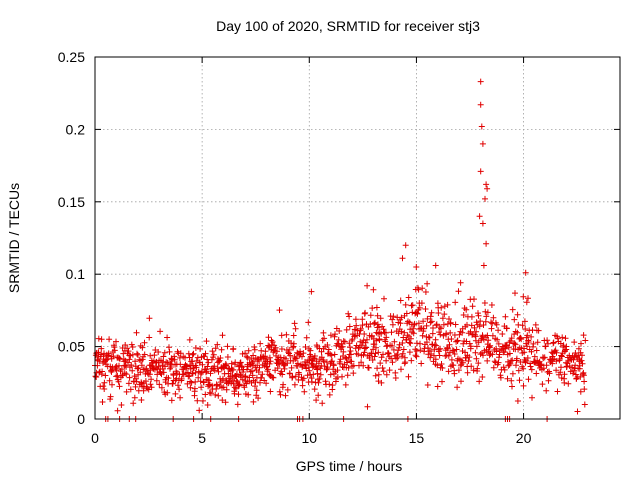 The image size is (640, 480). What do you see at coordinates (81, 419) in the screenshot?
I see `y-tick-label: 0` at bounding box center [81, 419].